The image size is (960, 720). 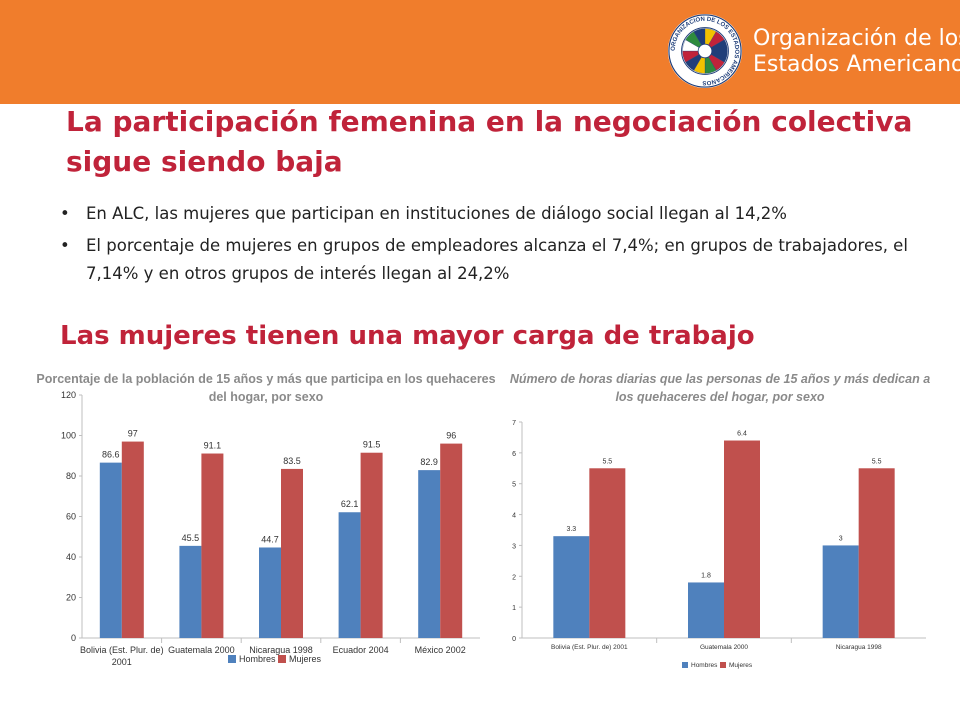 I want to click on data-label: 86.6, so click(x=111, y=455).